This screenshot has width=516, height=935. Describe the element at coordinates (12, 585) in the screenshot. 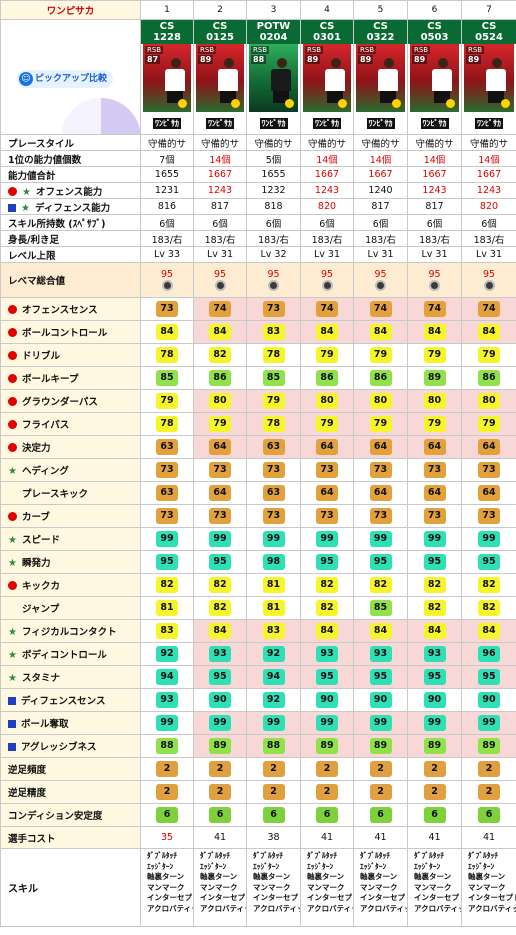

I see `attack-dot-icon` at that location.